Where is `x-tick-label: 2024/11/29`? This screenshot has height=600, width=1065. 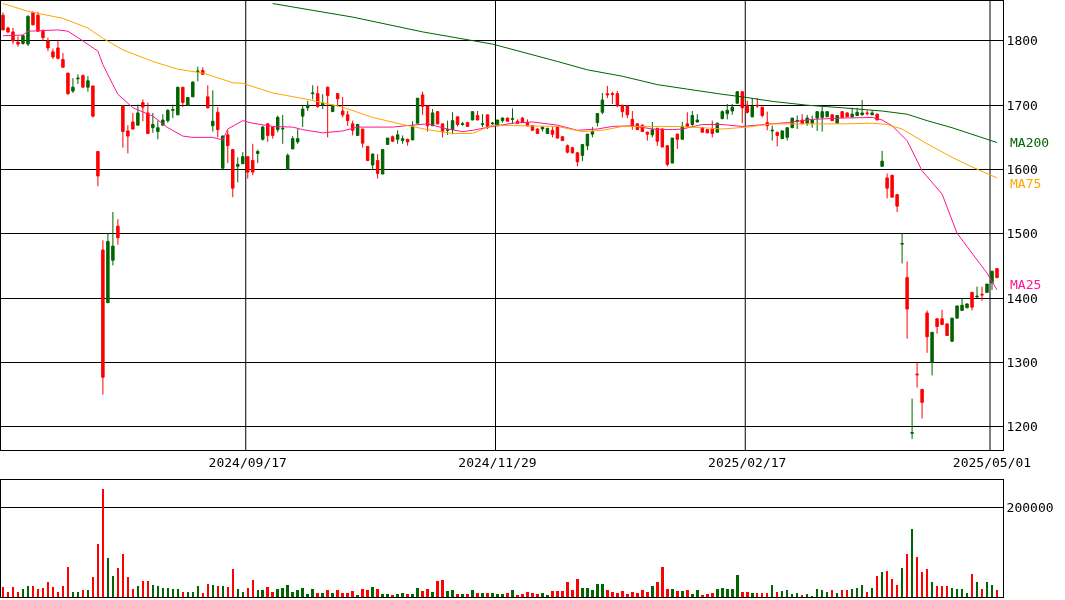 x-tick-label: 2024/11/29 is located at coordinates (497, 462).